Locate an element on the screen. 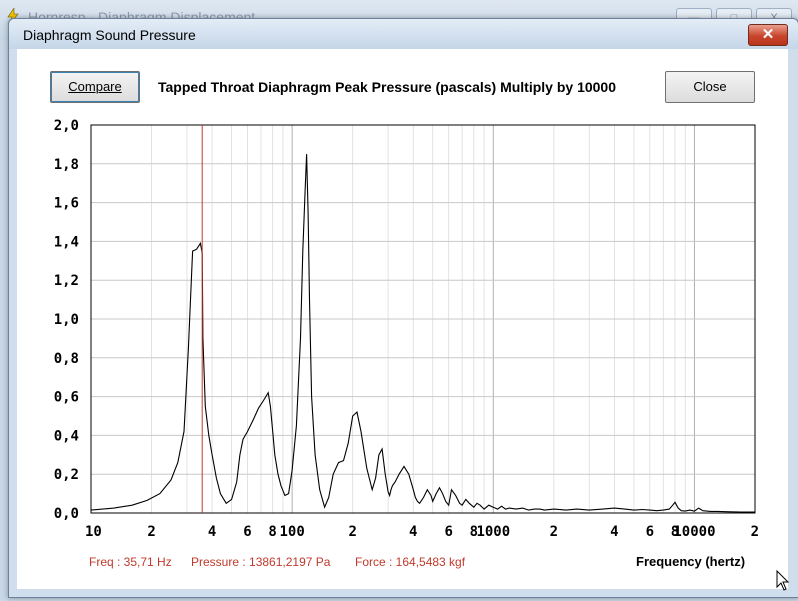 This screenshot has width=798, height=601. close-button-label: Close is located at coordinates (710, 86).